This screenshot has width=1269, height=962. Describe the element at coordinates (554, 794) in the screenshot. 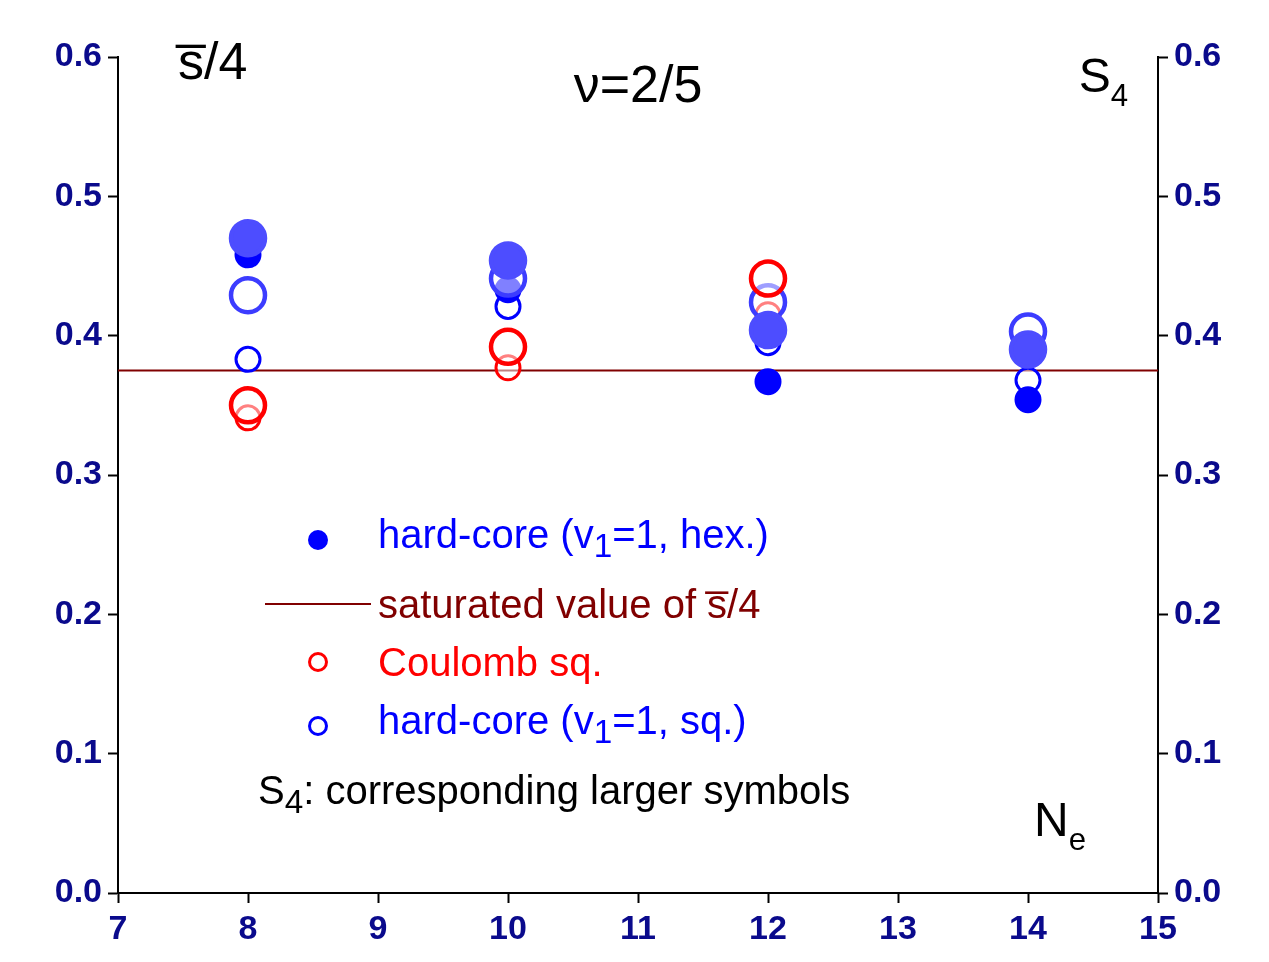

I see `annotation: S$_{4}$: corresponding larger symbols` at that location.